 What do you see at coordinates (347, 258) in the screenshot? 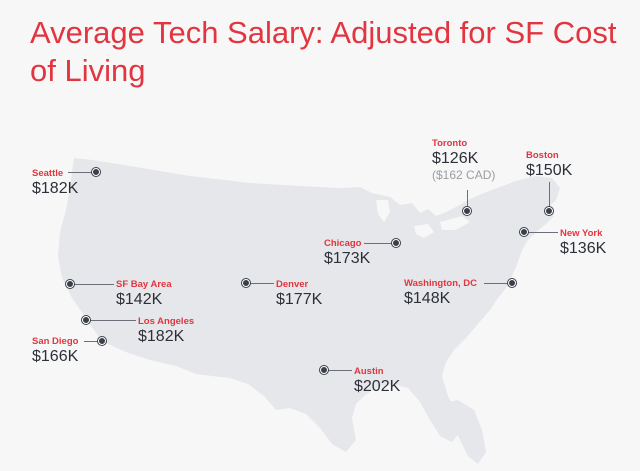
I see `city-salary: $173K` at bounding box center [347, 258].